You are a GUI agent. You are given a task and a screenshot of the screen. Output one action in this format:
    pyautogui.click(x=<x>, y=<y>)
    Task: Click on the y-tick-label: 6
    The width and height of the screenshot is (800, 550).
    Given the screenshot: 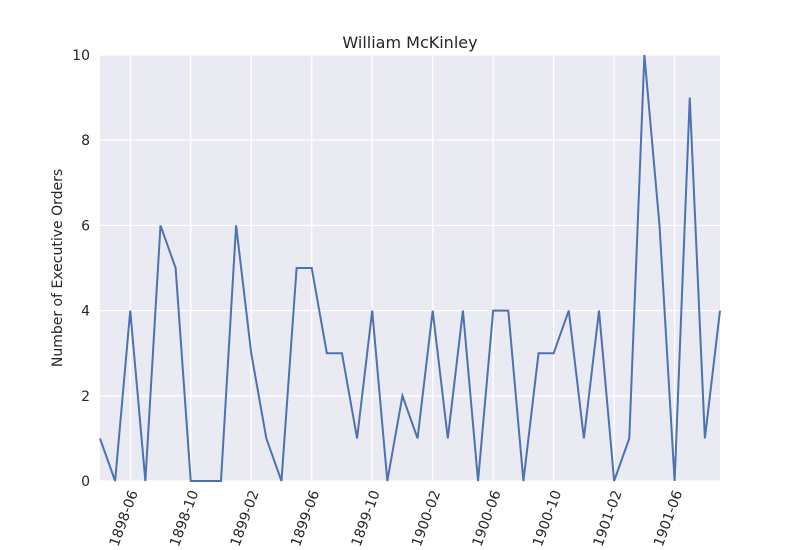 What is the action you would take?
    pyautogui.click(x=85, y=226)
    